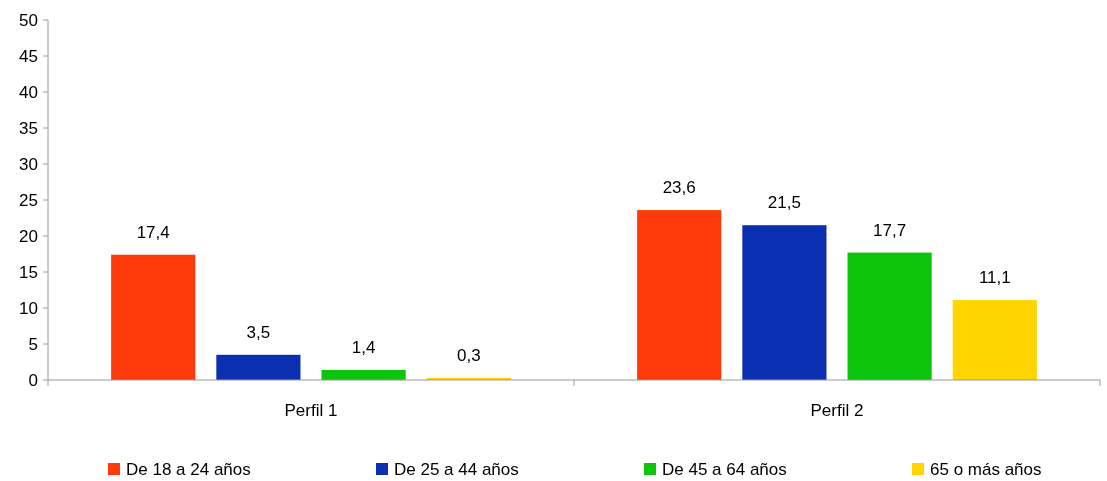 This screenshot has width=1107, height=481. What do you see at coordinates (363, 347) in the screenshot?
I see `data-label: 1,4` at bounding box center [363, 347].